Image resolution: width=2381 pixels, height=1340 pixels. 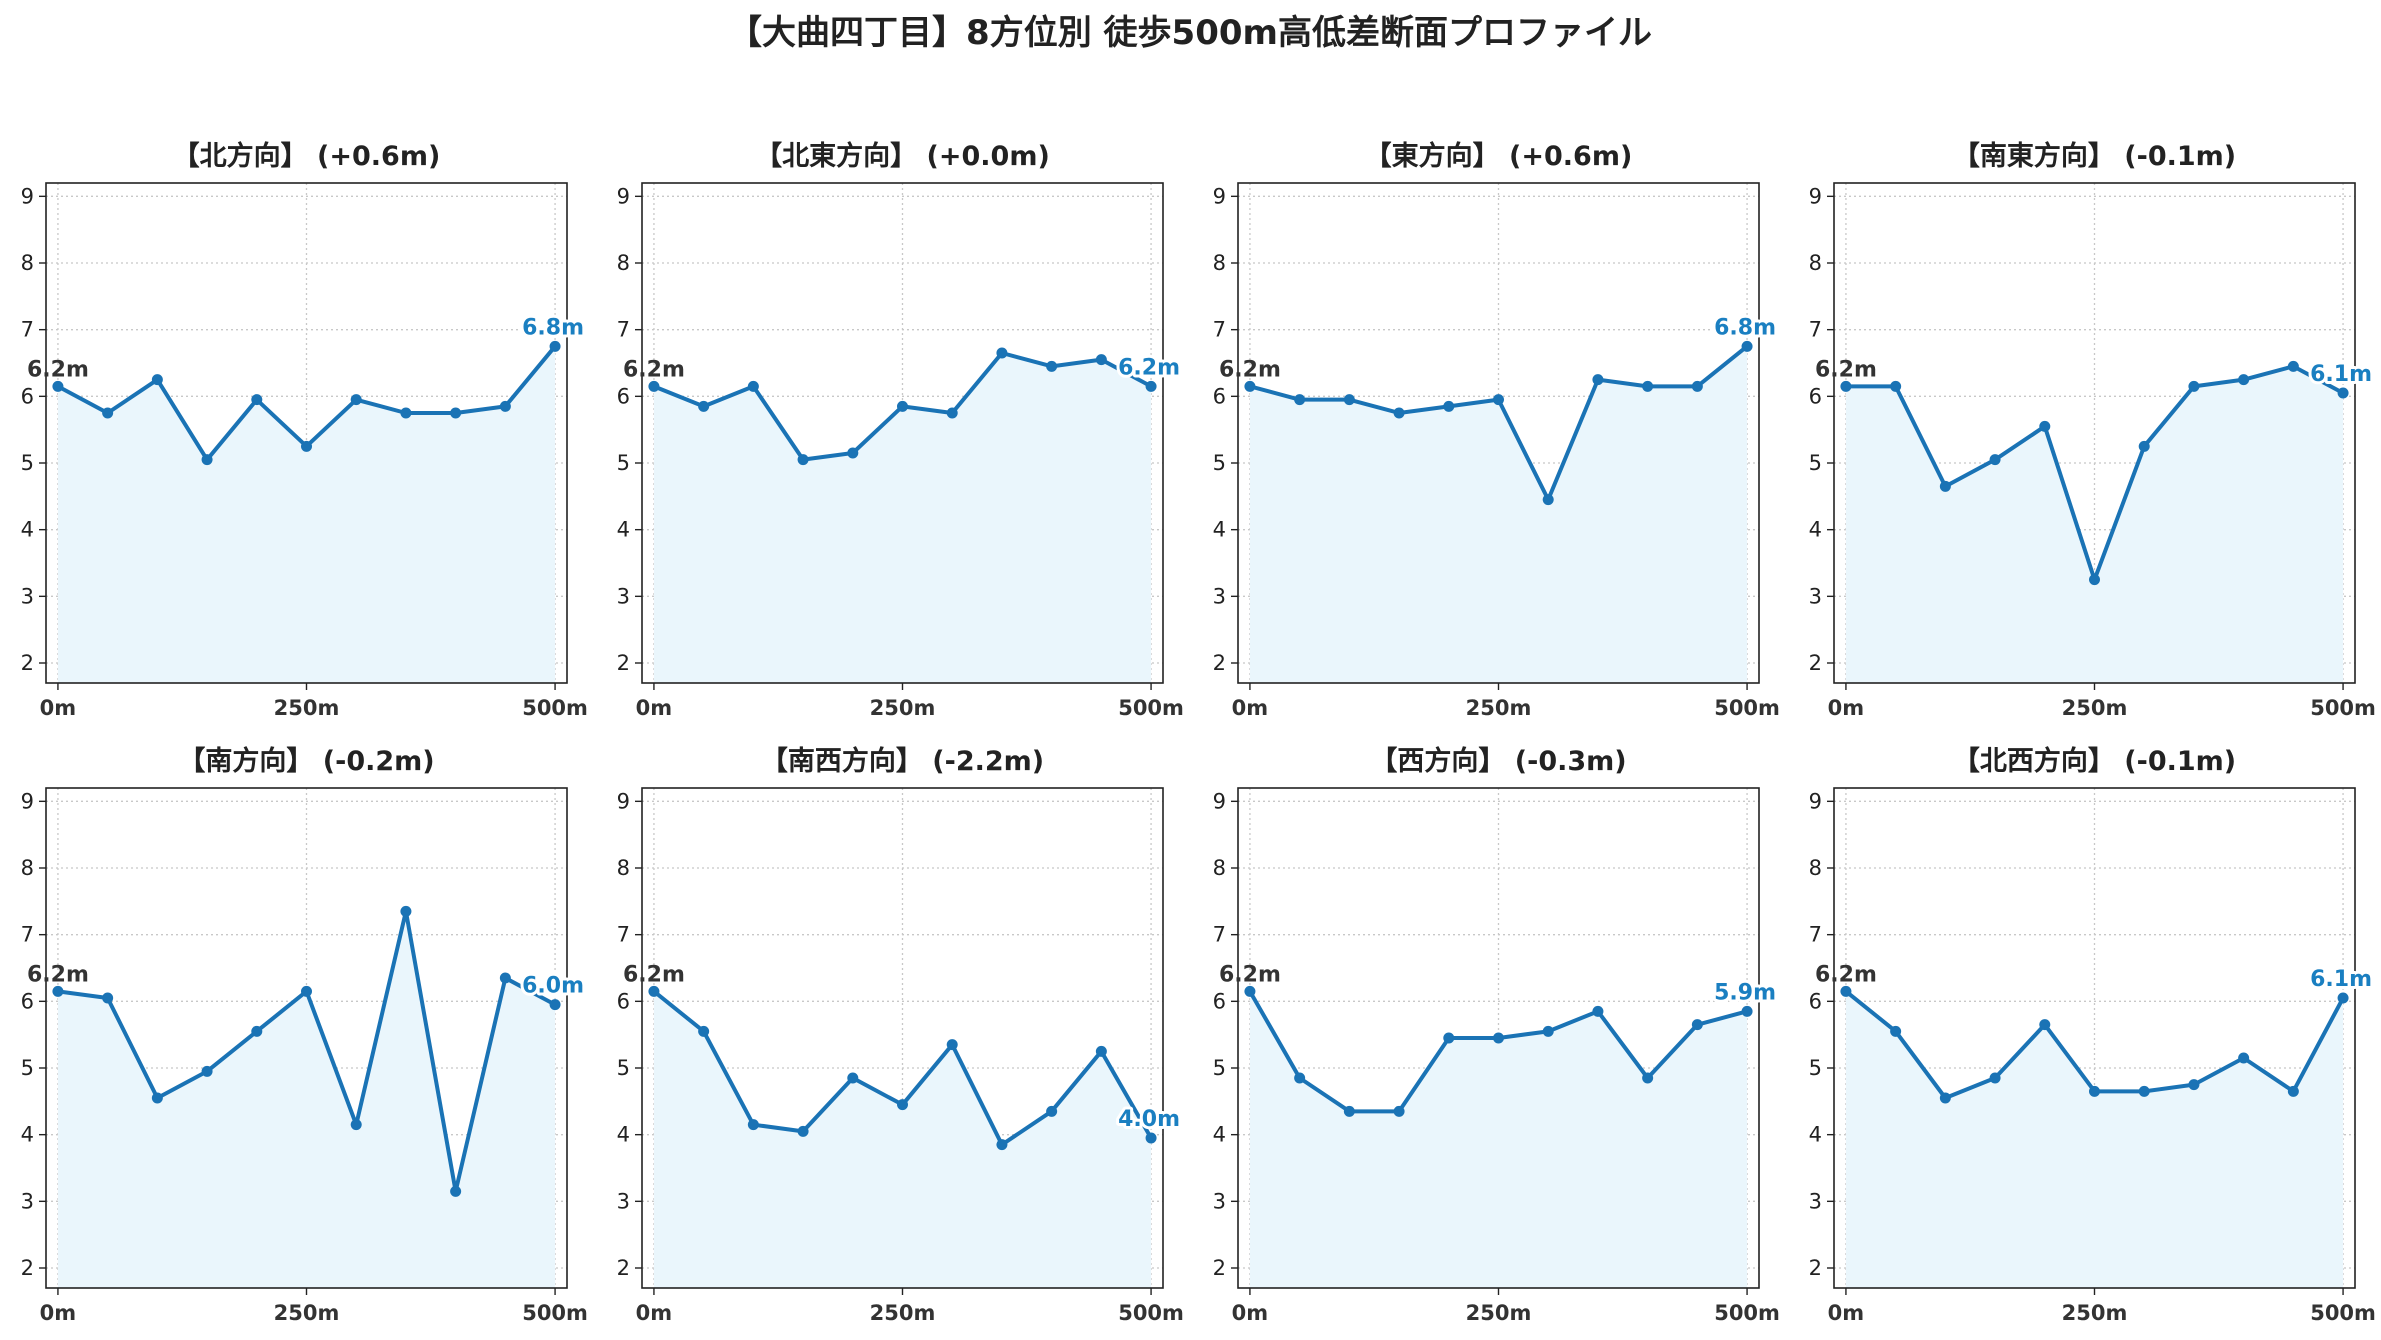 I want to click on end-elevation-label: 6.2m, so click(x=1149, y=367).